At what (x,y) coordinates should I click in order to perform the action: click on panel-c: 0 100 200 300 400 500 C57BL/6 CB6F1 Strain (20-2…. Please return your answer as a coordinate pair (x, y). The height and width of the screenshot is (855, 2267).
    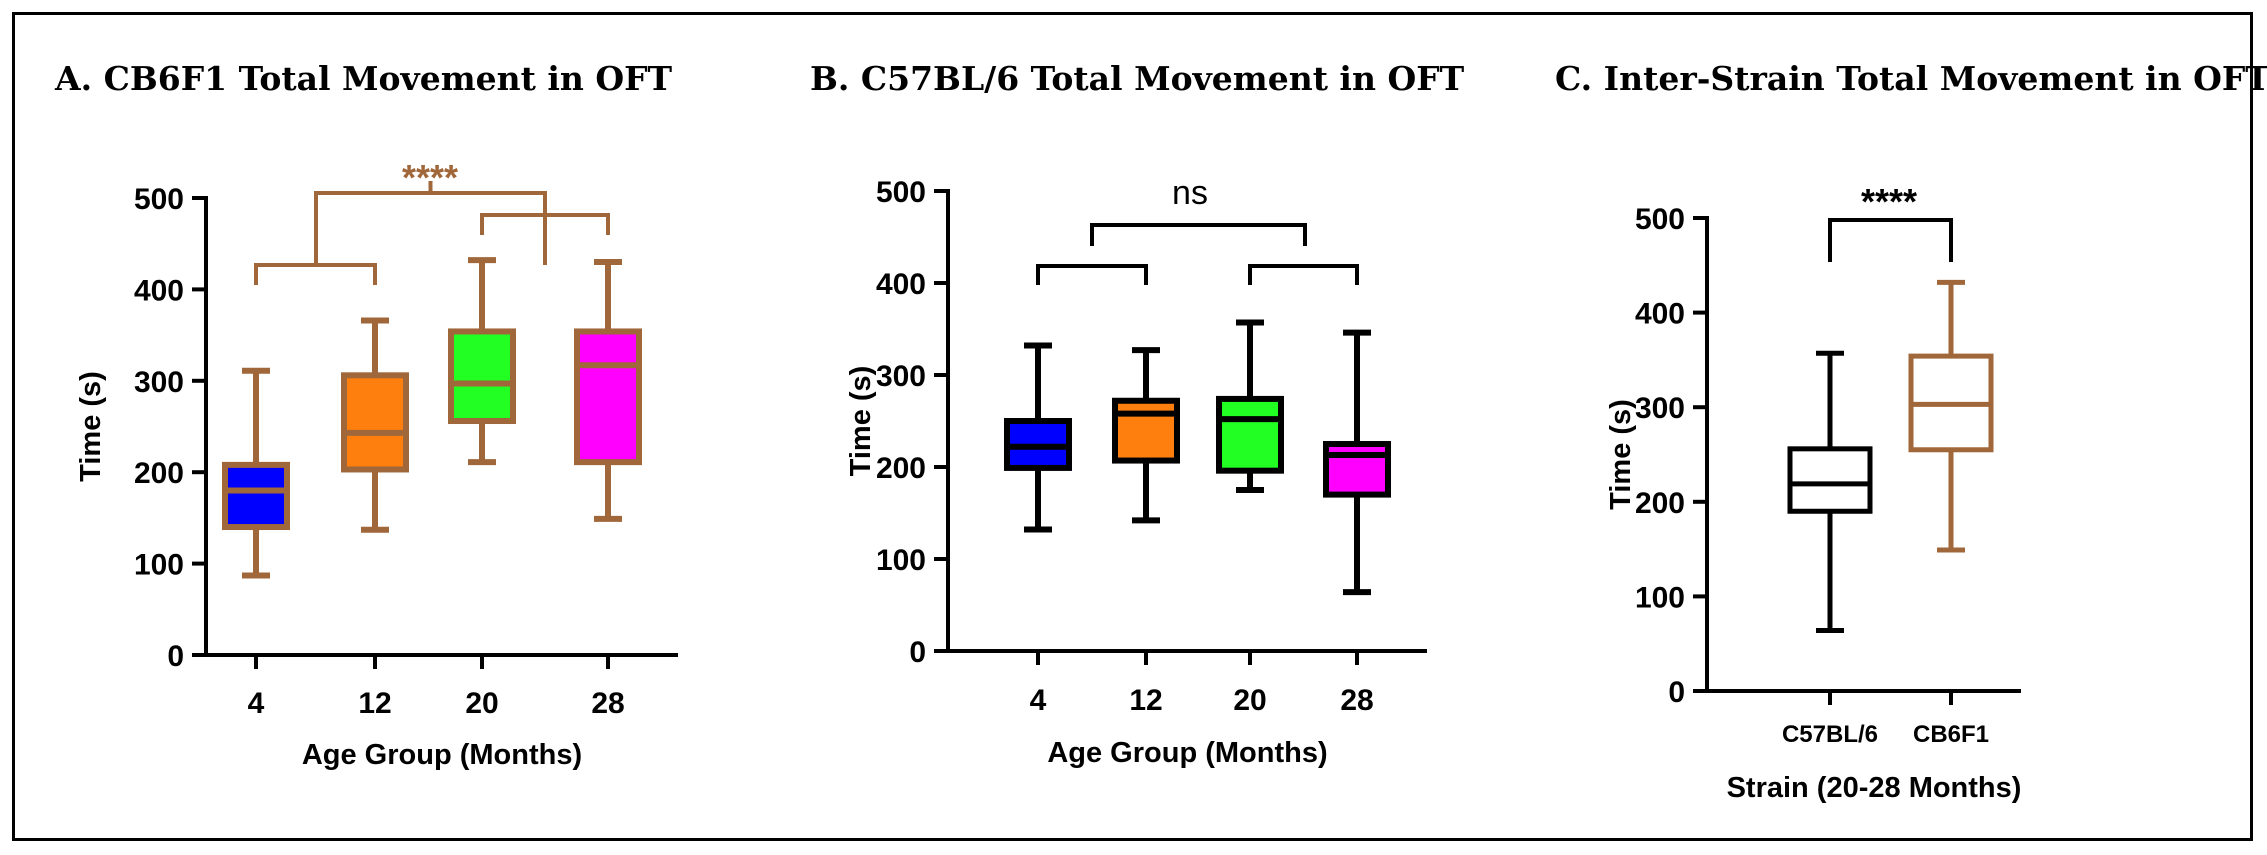
    Looking at the image, I should click on (1813, 492).